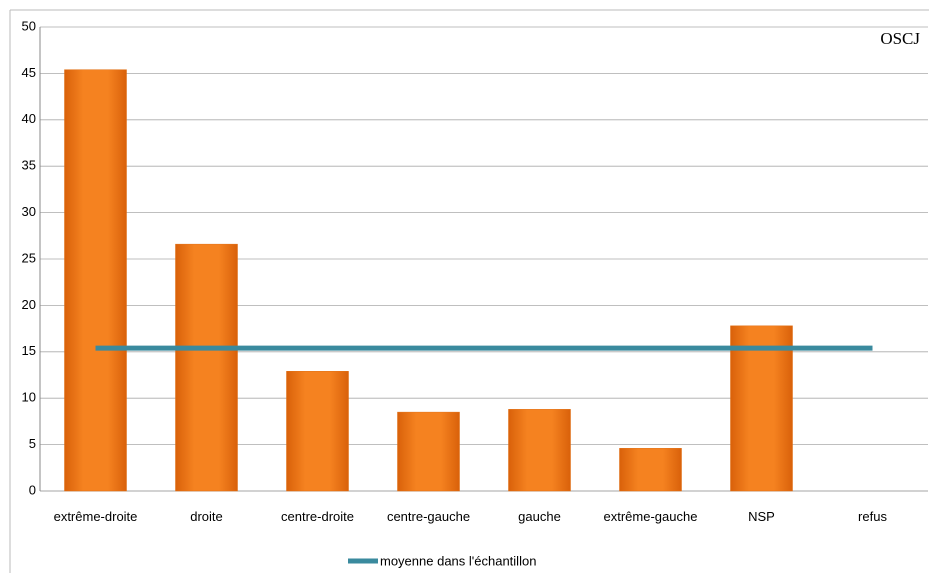 Image resolution: width=929 pixels, height=573 pixels. Describe the element at coordinates (458, 560) in the screenshot. I see `legend-label: moyenne dans l'échantillon` at that location.